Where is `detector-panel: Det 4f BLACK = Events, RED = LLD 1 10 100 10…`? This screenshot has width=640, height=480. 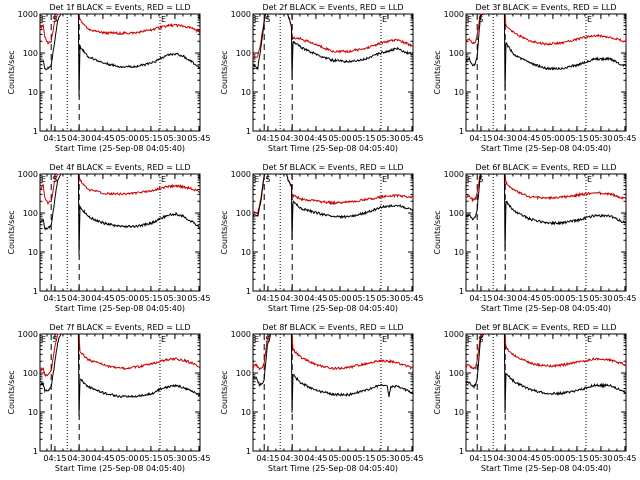 detector-panel: Det 4f BLACK = Events, RED = LLD 1 10 100 10… is located at coordinates (108, 238).